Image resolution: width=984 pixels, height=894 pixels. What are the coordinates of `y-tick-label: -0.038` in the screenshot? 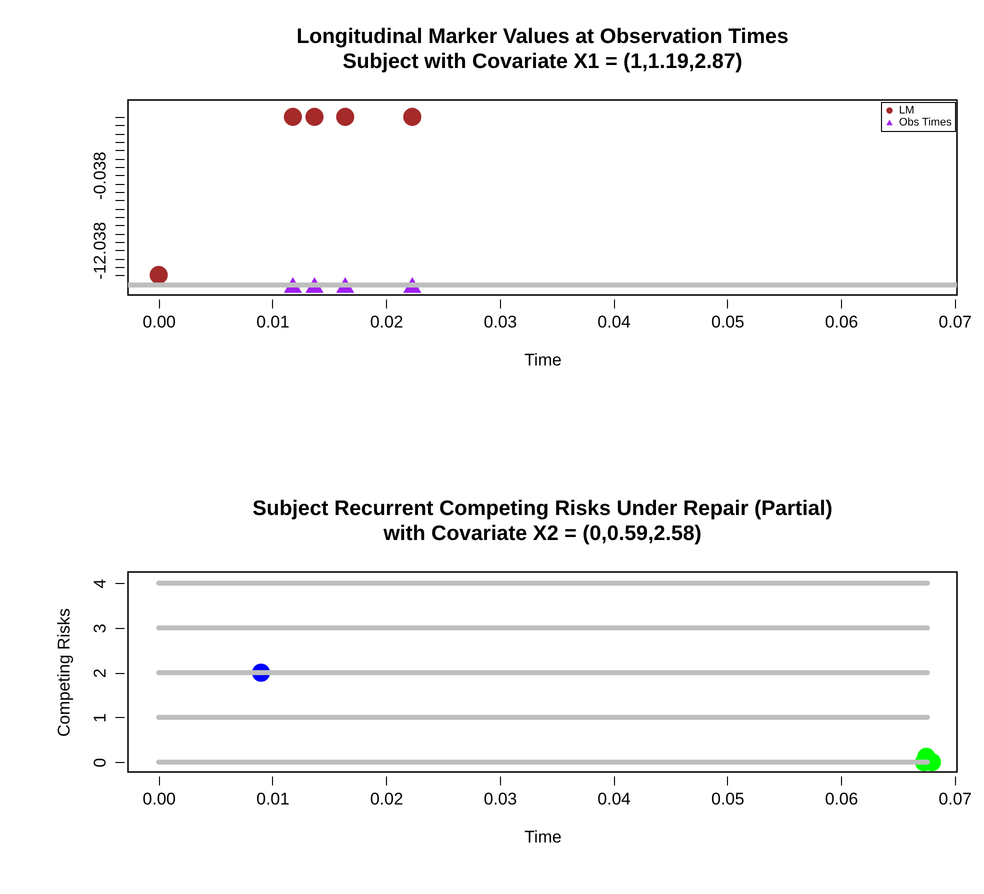 It's located at (100, 176).